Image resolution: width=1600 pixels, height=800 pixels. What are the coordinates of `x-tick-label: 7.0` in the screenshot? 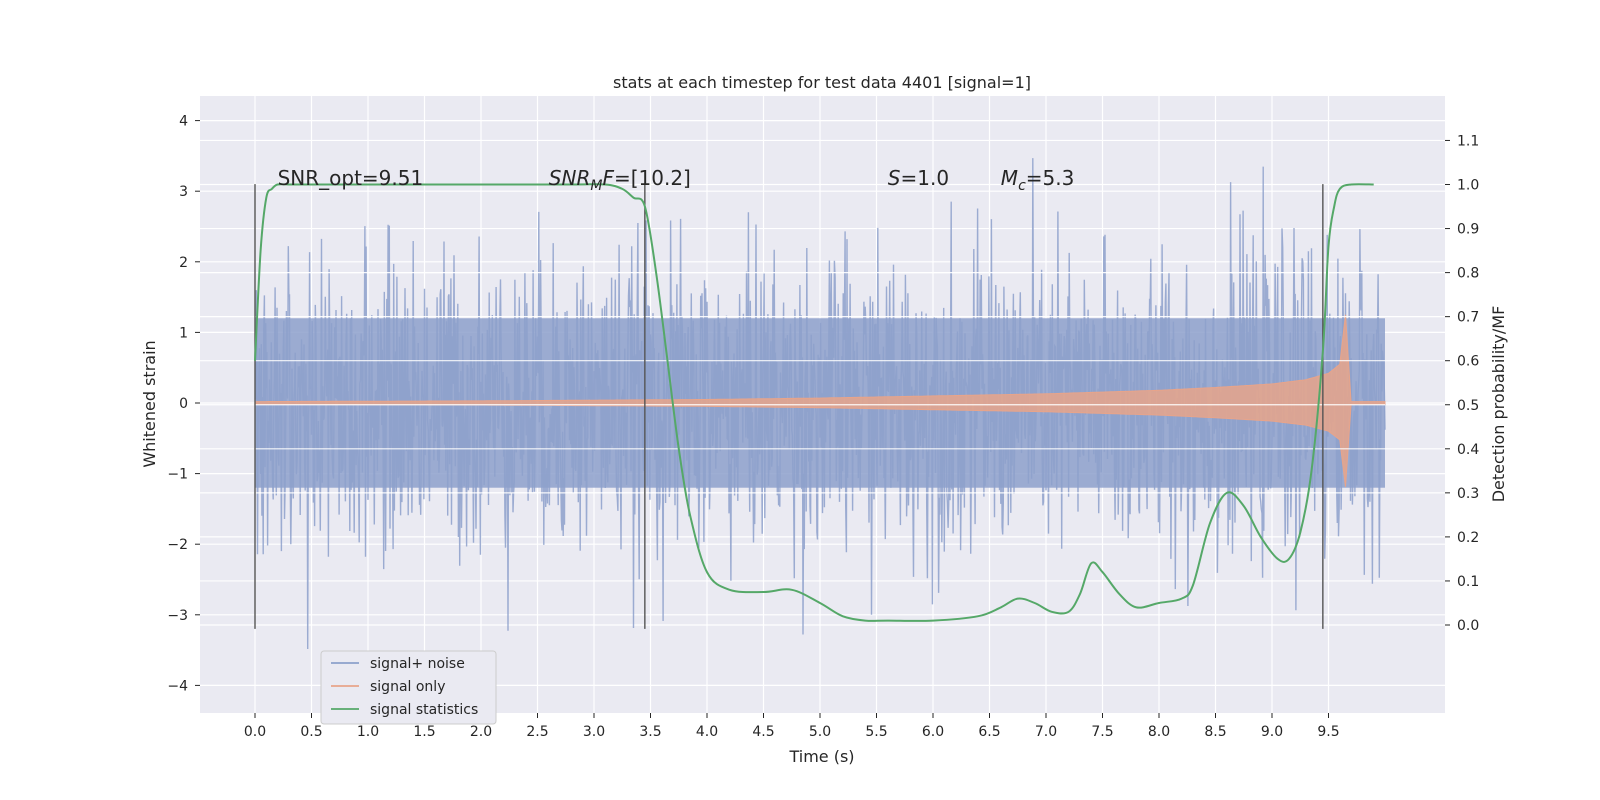 It's located at (1046, 732).